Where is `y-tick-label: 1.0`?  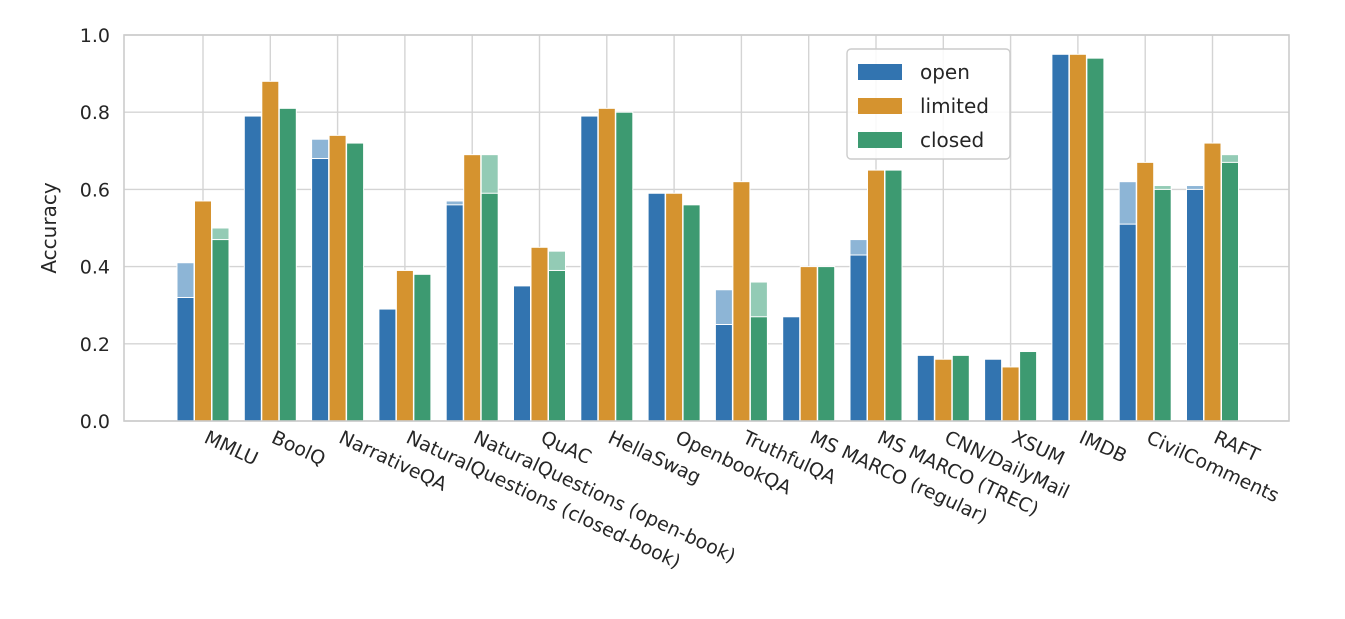
y-tick-label: 1.0 is located at coordinates (95, 36).